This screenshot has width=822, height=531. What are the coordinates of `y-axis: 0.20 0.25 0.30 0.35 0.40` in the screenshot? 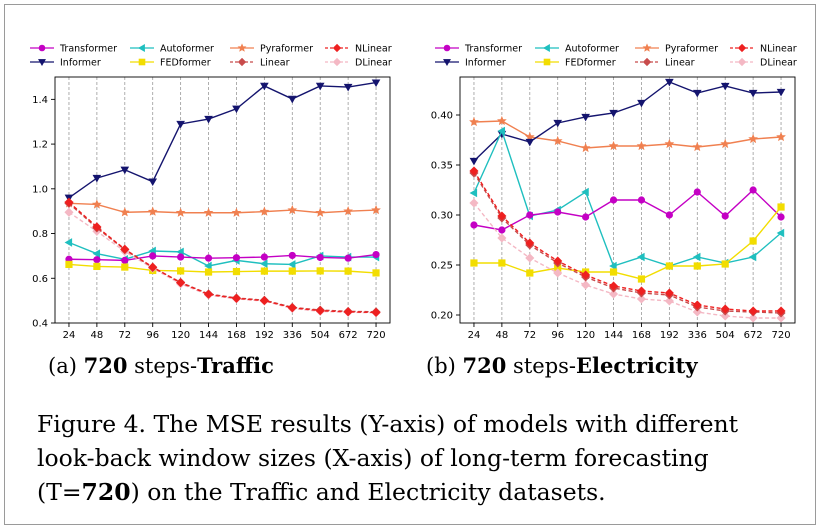 It's located at (445, 216).